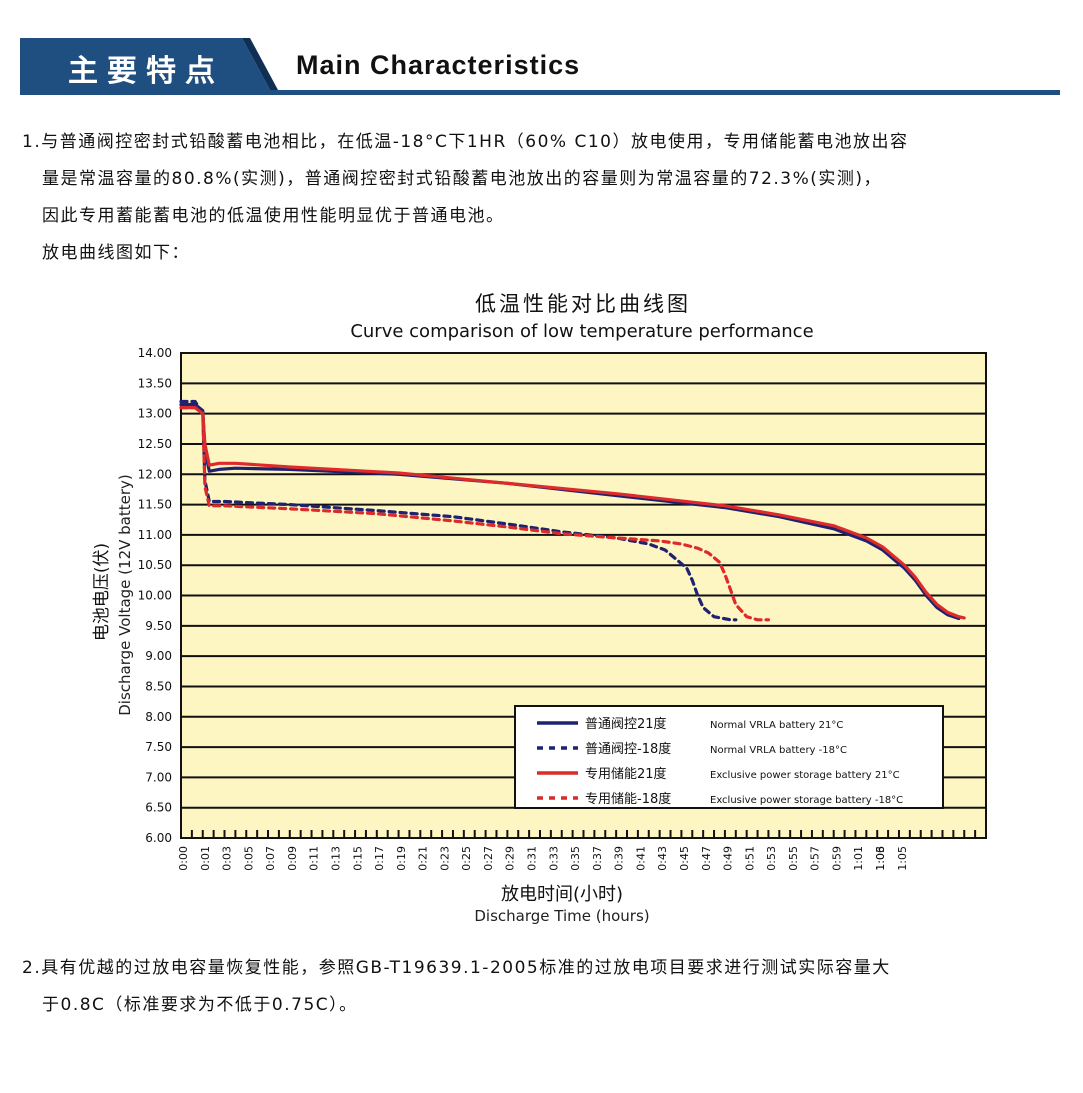 The width and height of the screenshot is (1083, 1093). What do you see at coordinates (684, 858) in the screenshot?
I see `x-tick-label: 0:45` at bounding box center [684, 858].